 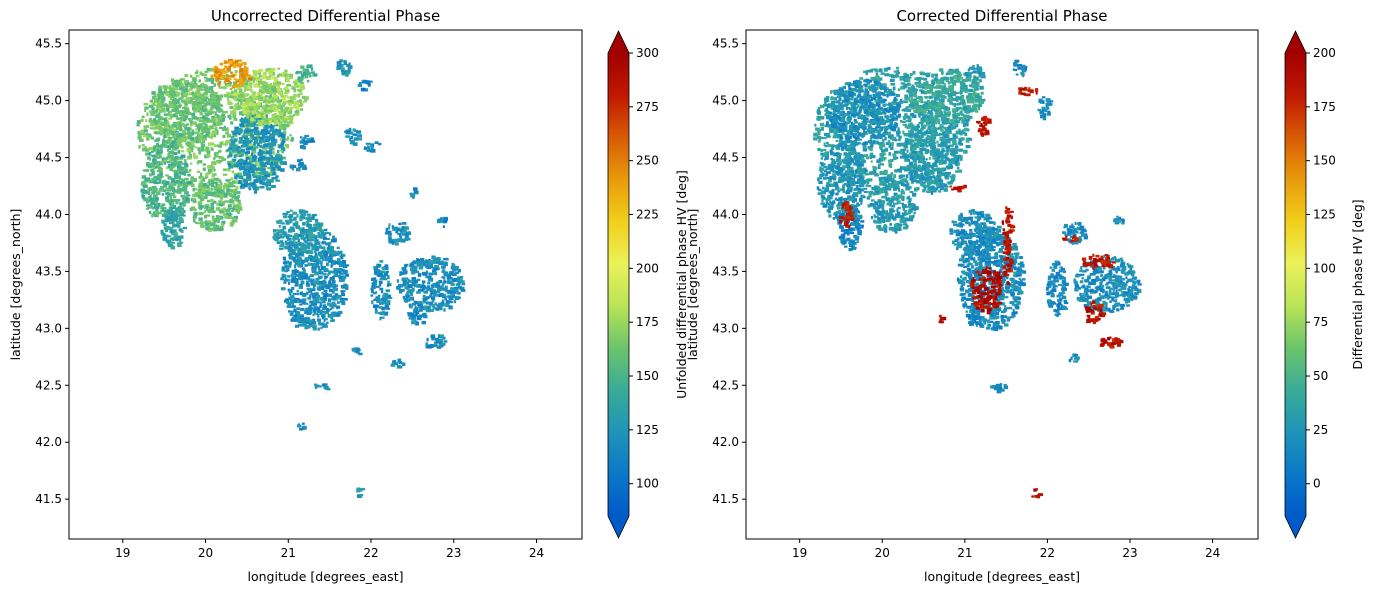 I want to click on colorbar-tick-label: 150, so click(x=647, y=376).